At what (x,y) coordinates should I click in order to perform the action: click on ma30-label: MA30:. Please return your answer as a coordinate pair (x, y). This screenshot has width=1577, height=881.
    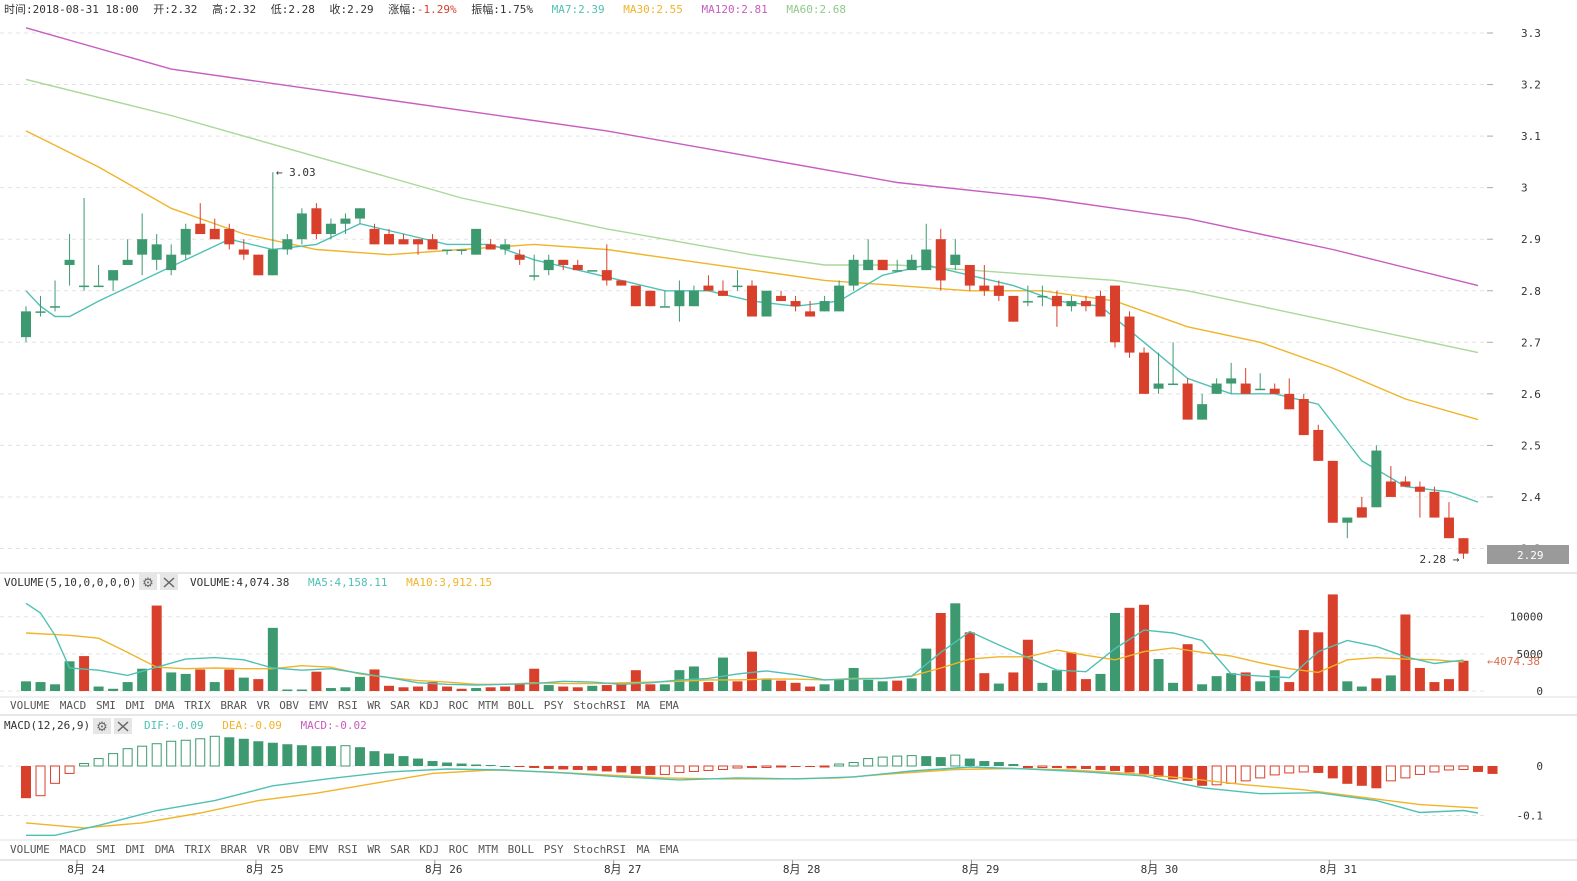
    Looking at the image, I should click on (639, 9).